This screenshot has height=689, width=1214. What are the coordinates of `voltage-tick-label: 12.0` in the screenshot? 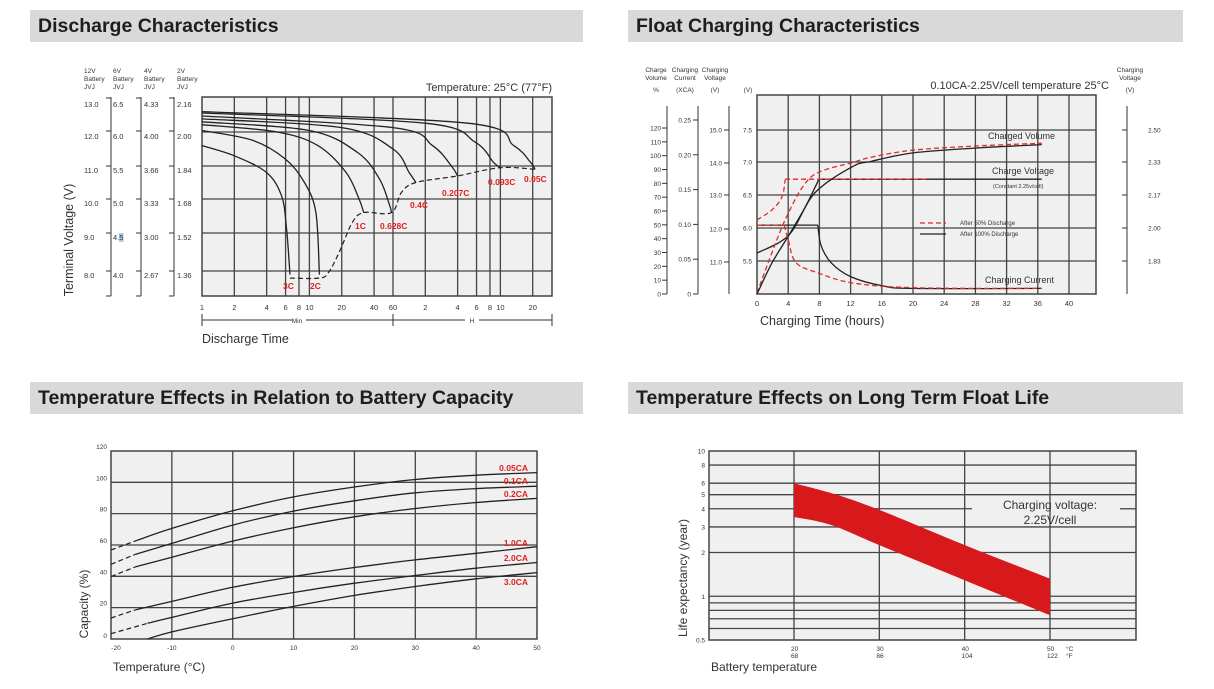 It's located at (91, 136).